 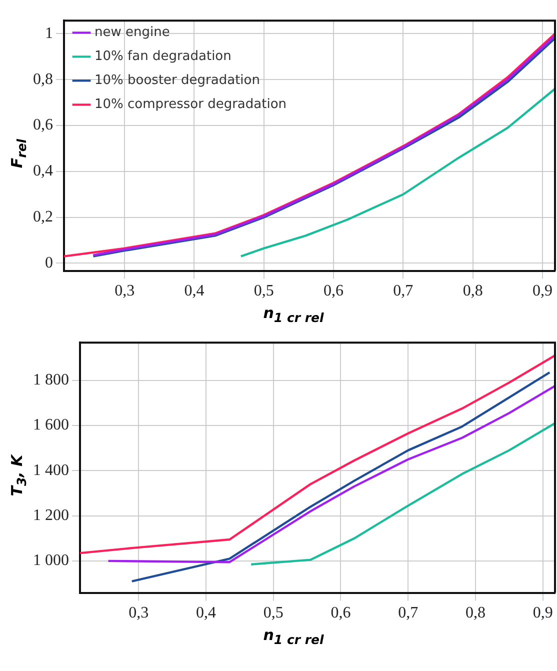 What do you see at coordinates (51, 425) in the screenshot?
I see `y-tick-label: 1 600` at bounding box center [51, 425].